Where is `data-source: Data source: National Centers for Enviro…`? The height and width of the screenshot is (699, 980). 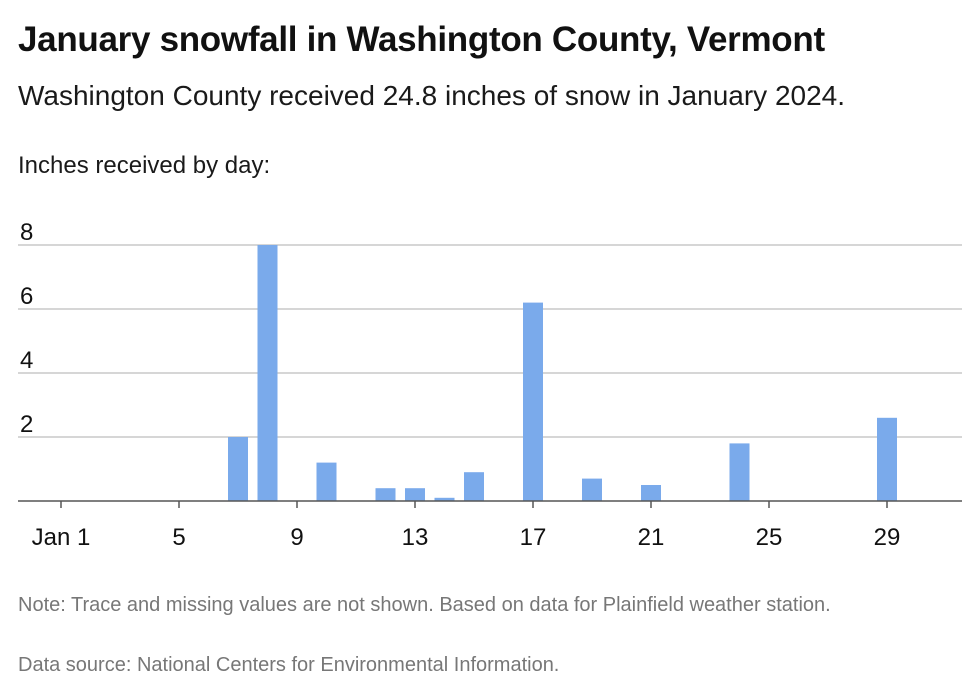
data-source: Data source: National Centers for Enviro… is located at coordinates (289, 665).